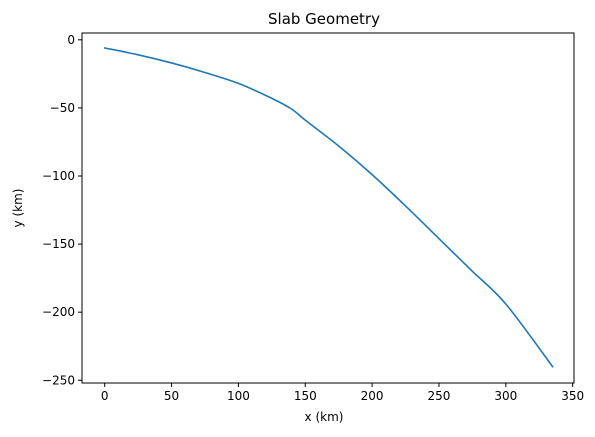  Describe the element at coordinates (58, 380) in the screenshot. I see `y-tick-label: −250` at that location.